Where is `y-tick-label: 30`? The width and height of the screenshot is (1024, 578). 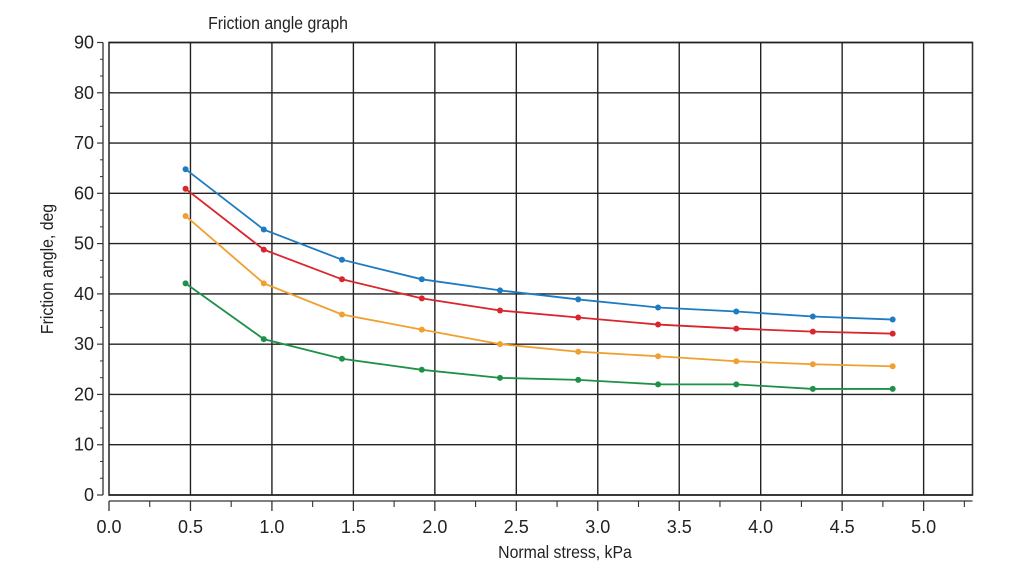
y-tick-label: 30 is located at coordinates (84, 344).